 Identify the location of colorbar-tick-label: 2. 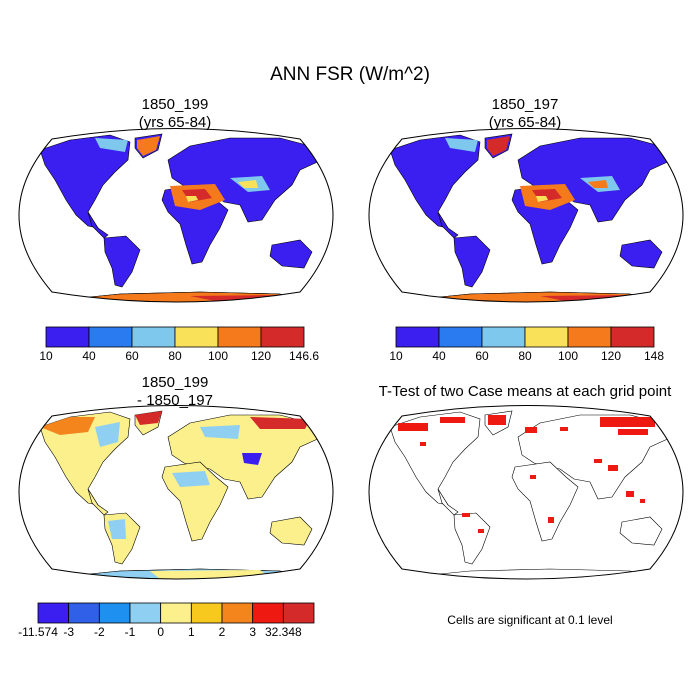
(222, 632).